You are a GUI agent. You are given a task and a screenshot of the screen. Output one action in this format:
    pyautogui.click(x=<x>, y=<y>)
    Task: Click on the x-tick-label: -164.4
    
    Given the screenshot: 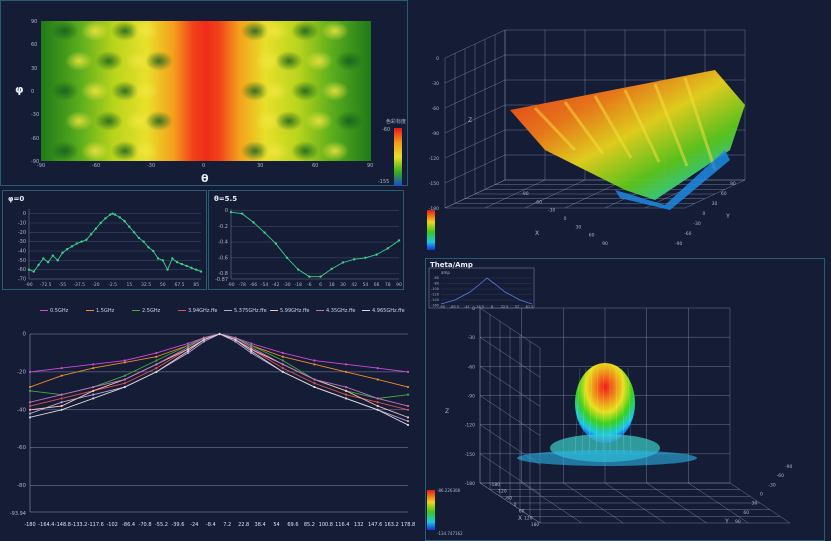 What is the action you would take?
    pyautogui.click(x=46, y=525)
    